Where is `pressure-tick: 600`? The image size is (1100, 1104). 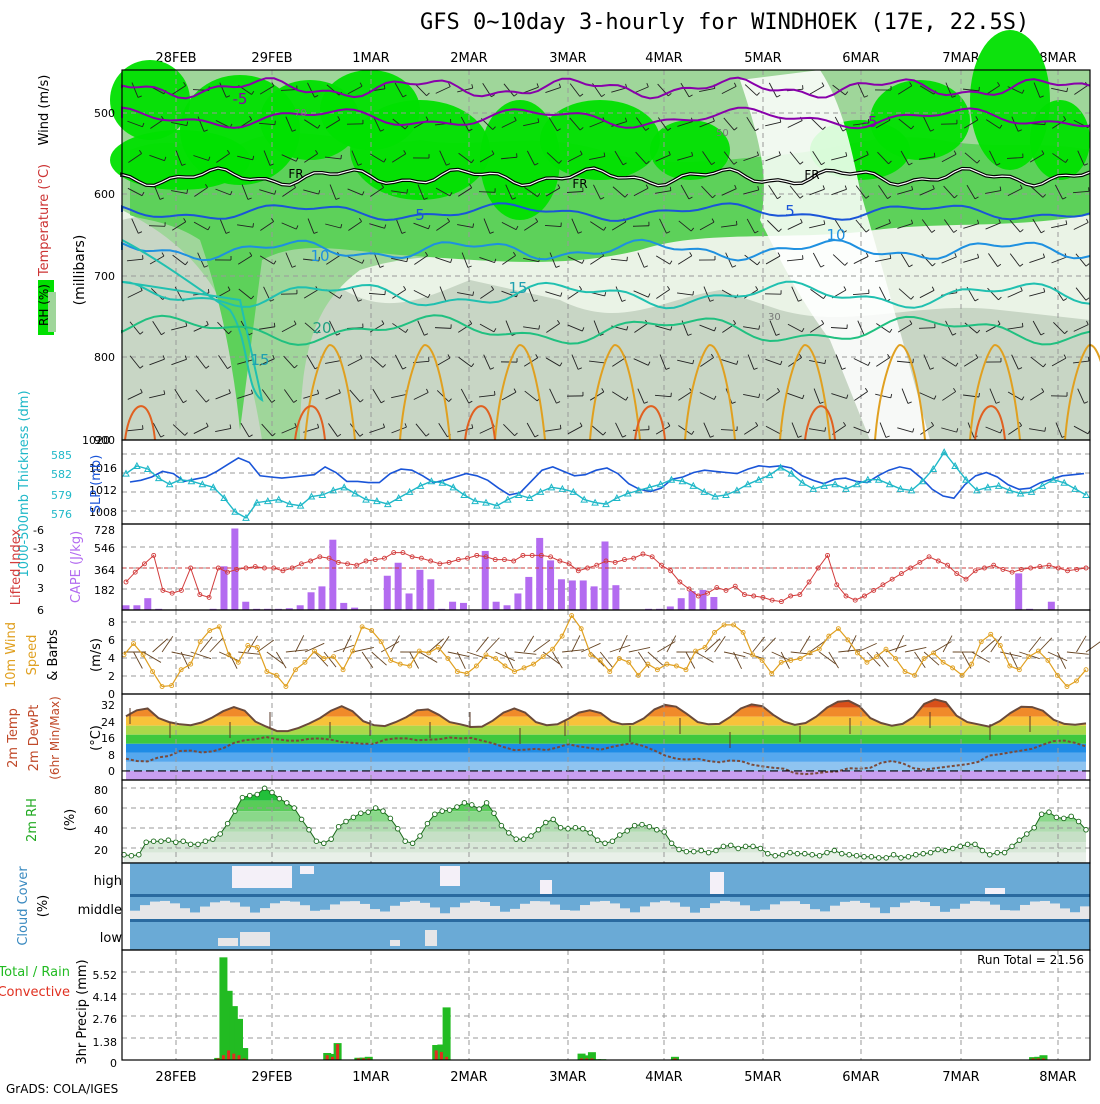 pressure-tick: 600 is located at coordinates (104, 194).